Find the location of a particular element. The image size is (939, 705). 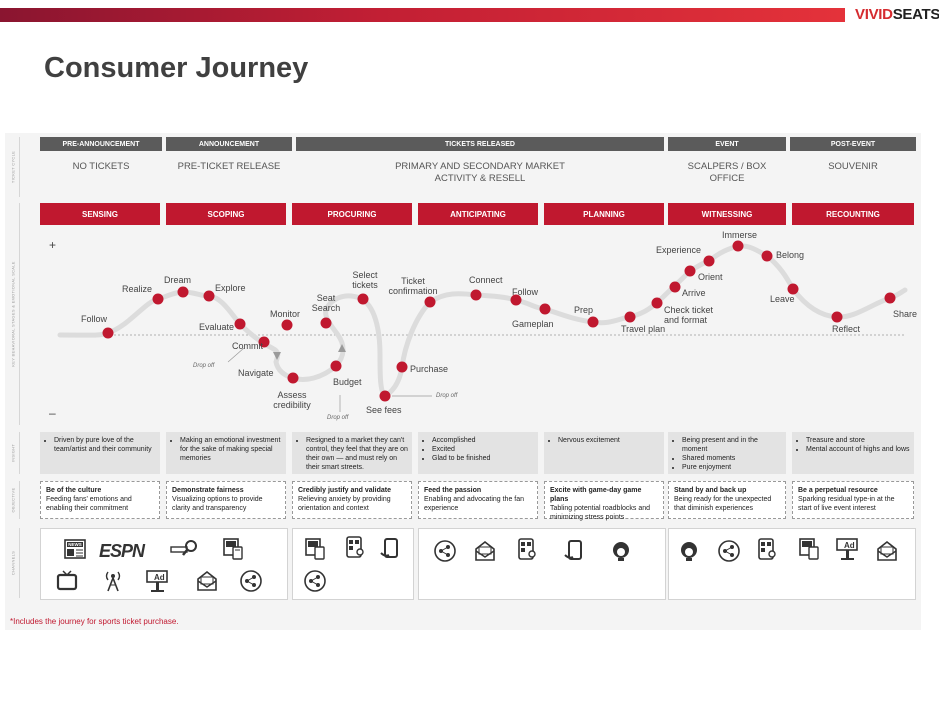

label-purchase: Purchase is located at coordinates (429, 369).